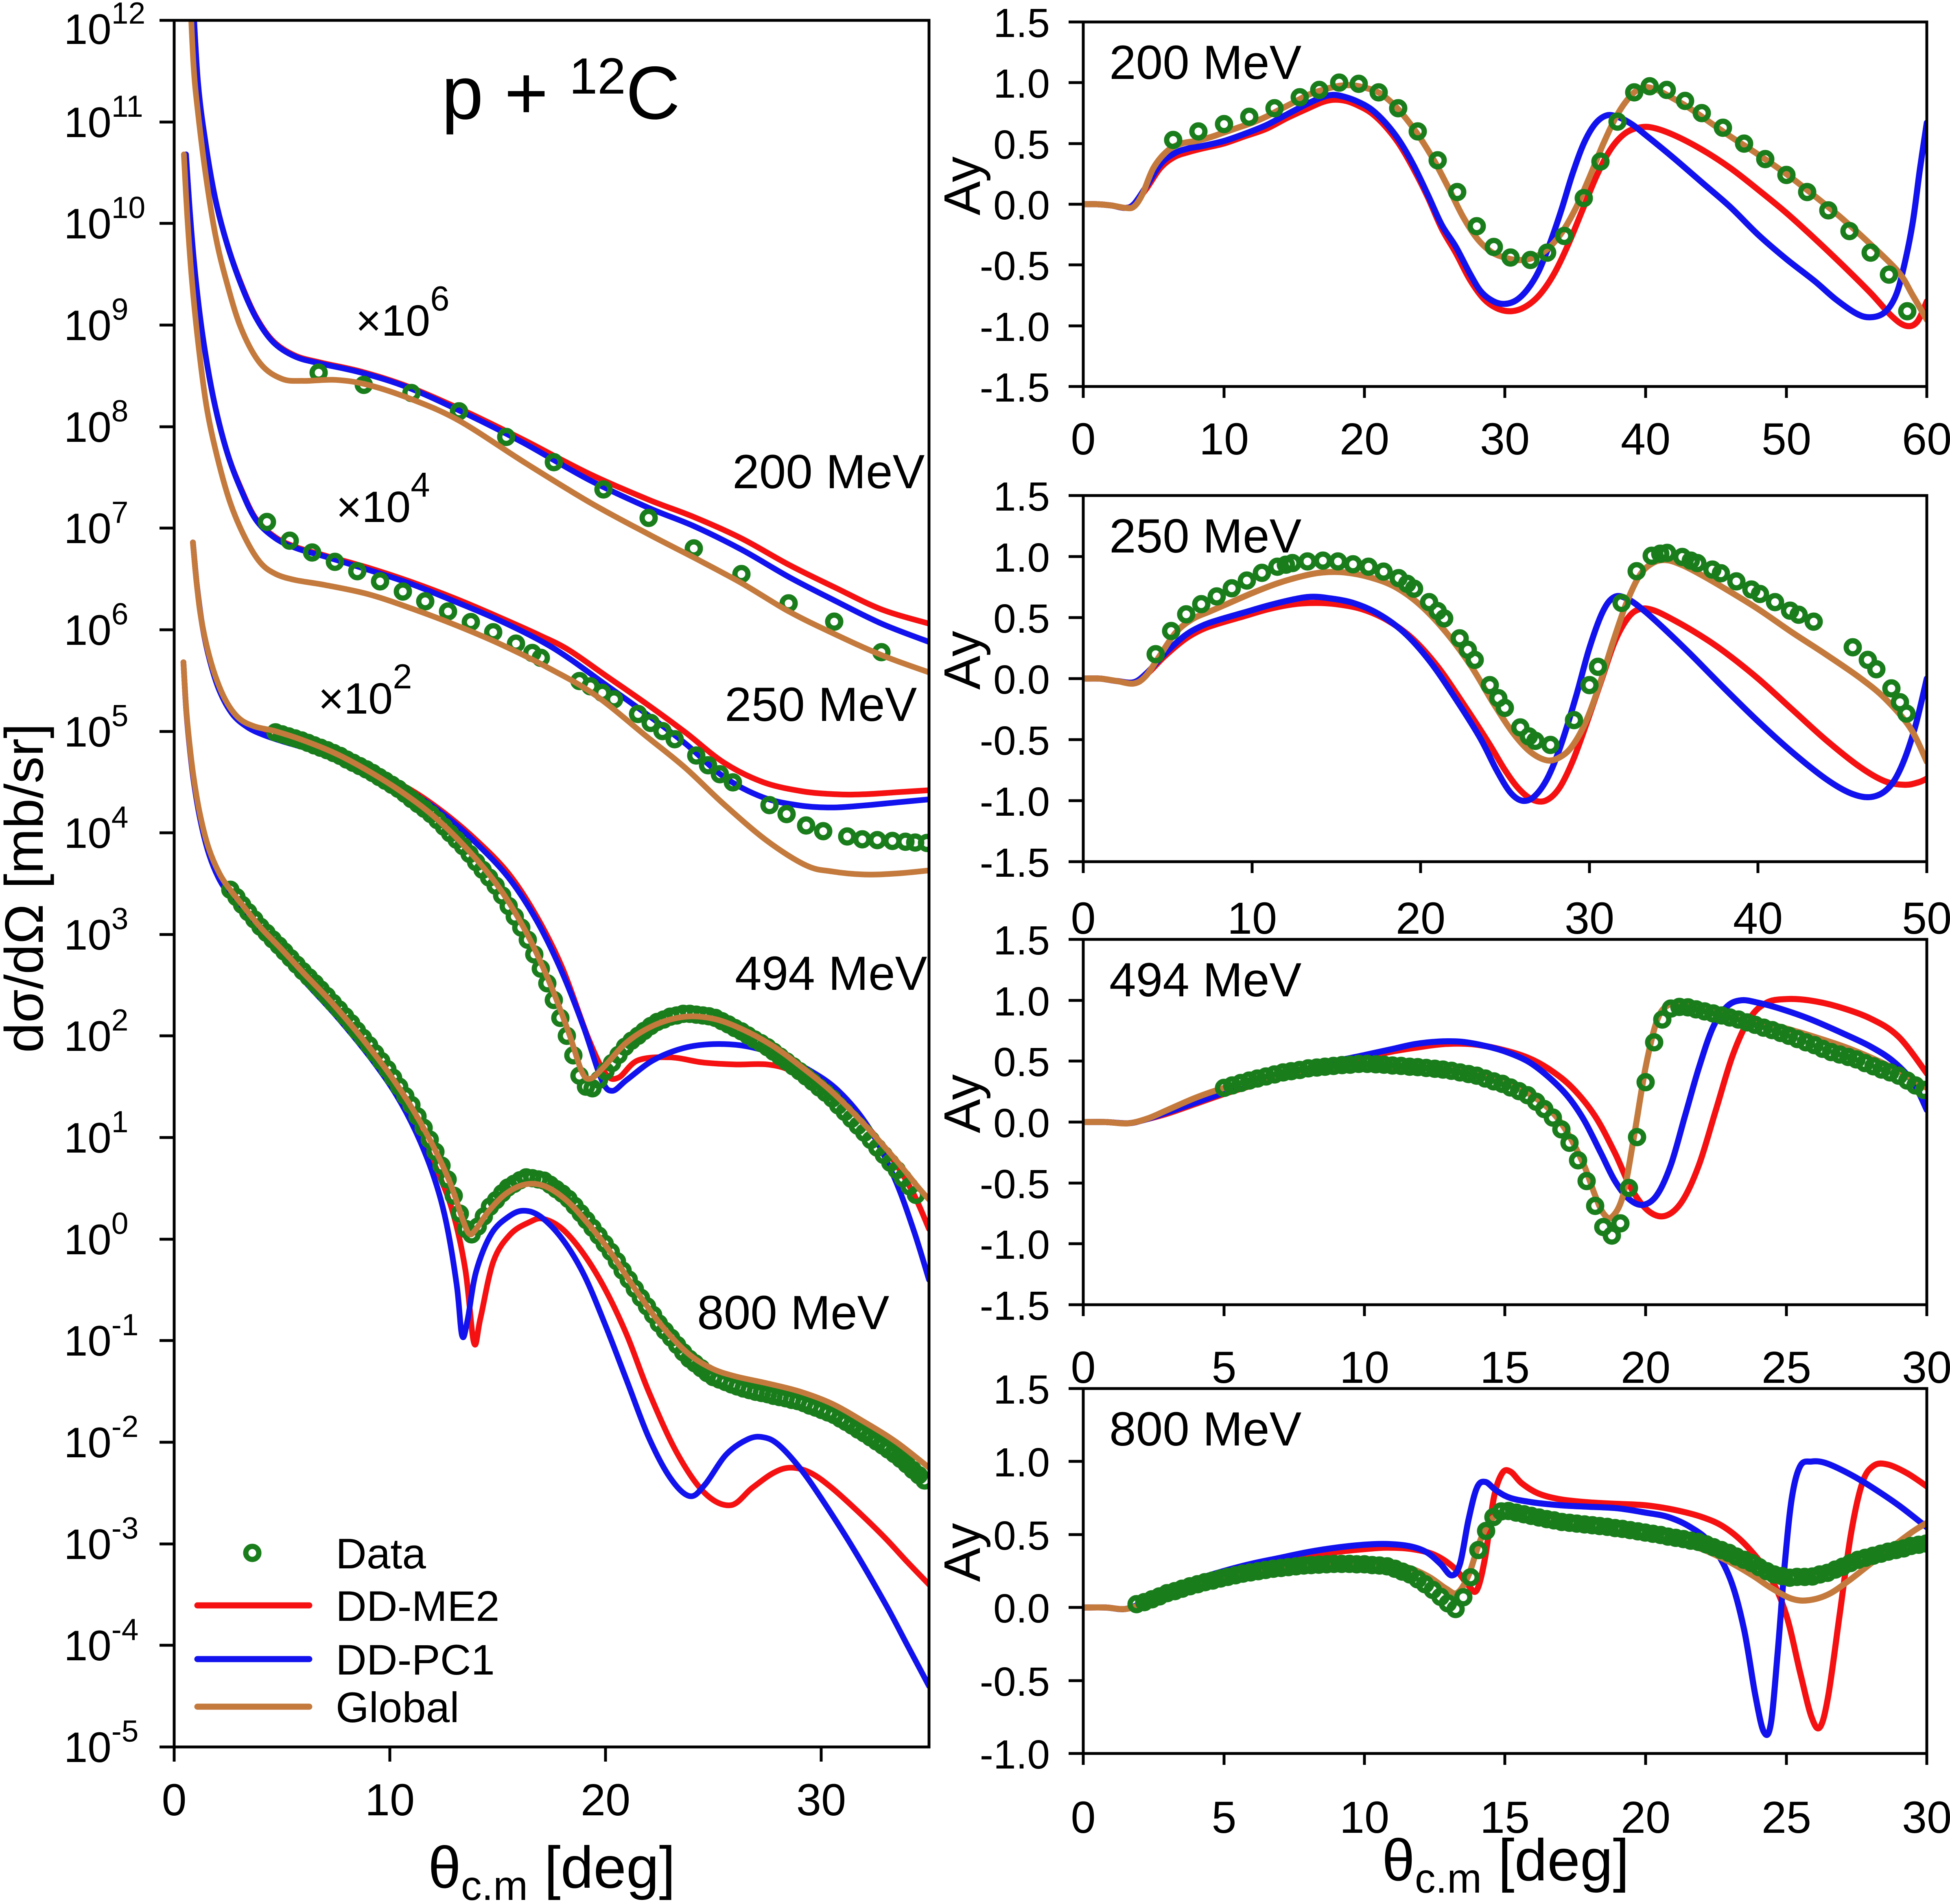 The image size is (1950, 1904). I want to click on svg-text: 10⁻², so click(101, 1438).